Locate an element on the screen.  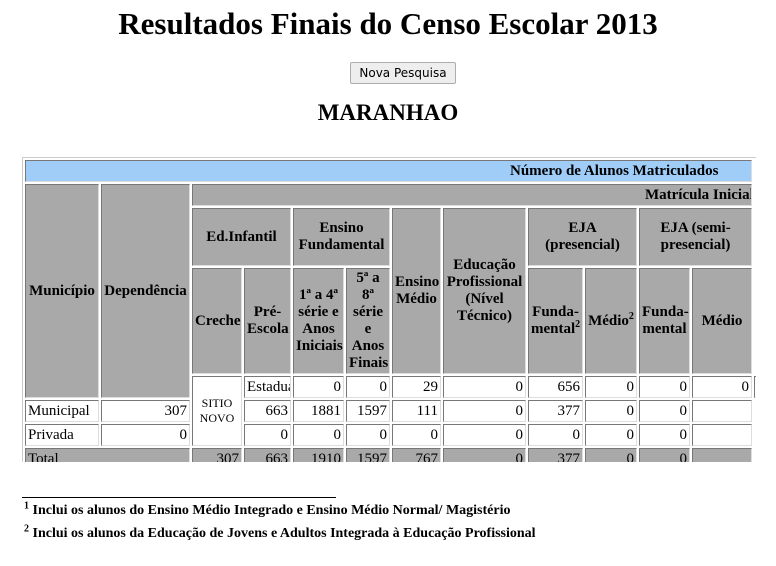
column-header: Funda-mental is located at coordinates (664, 321).